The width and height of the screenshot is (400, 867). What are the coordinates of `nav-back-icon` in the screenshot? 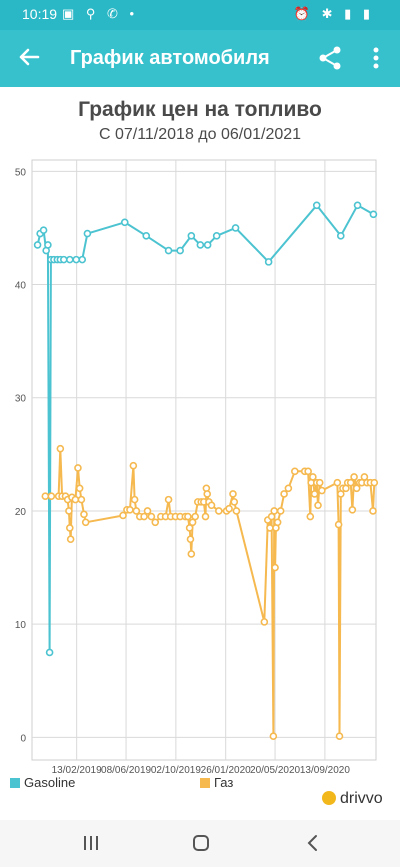 It's located at (313, 843).